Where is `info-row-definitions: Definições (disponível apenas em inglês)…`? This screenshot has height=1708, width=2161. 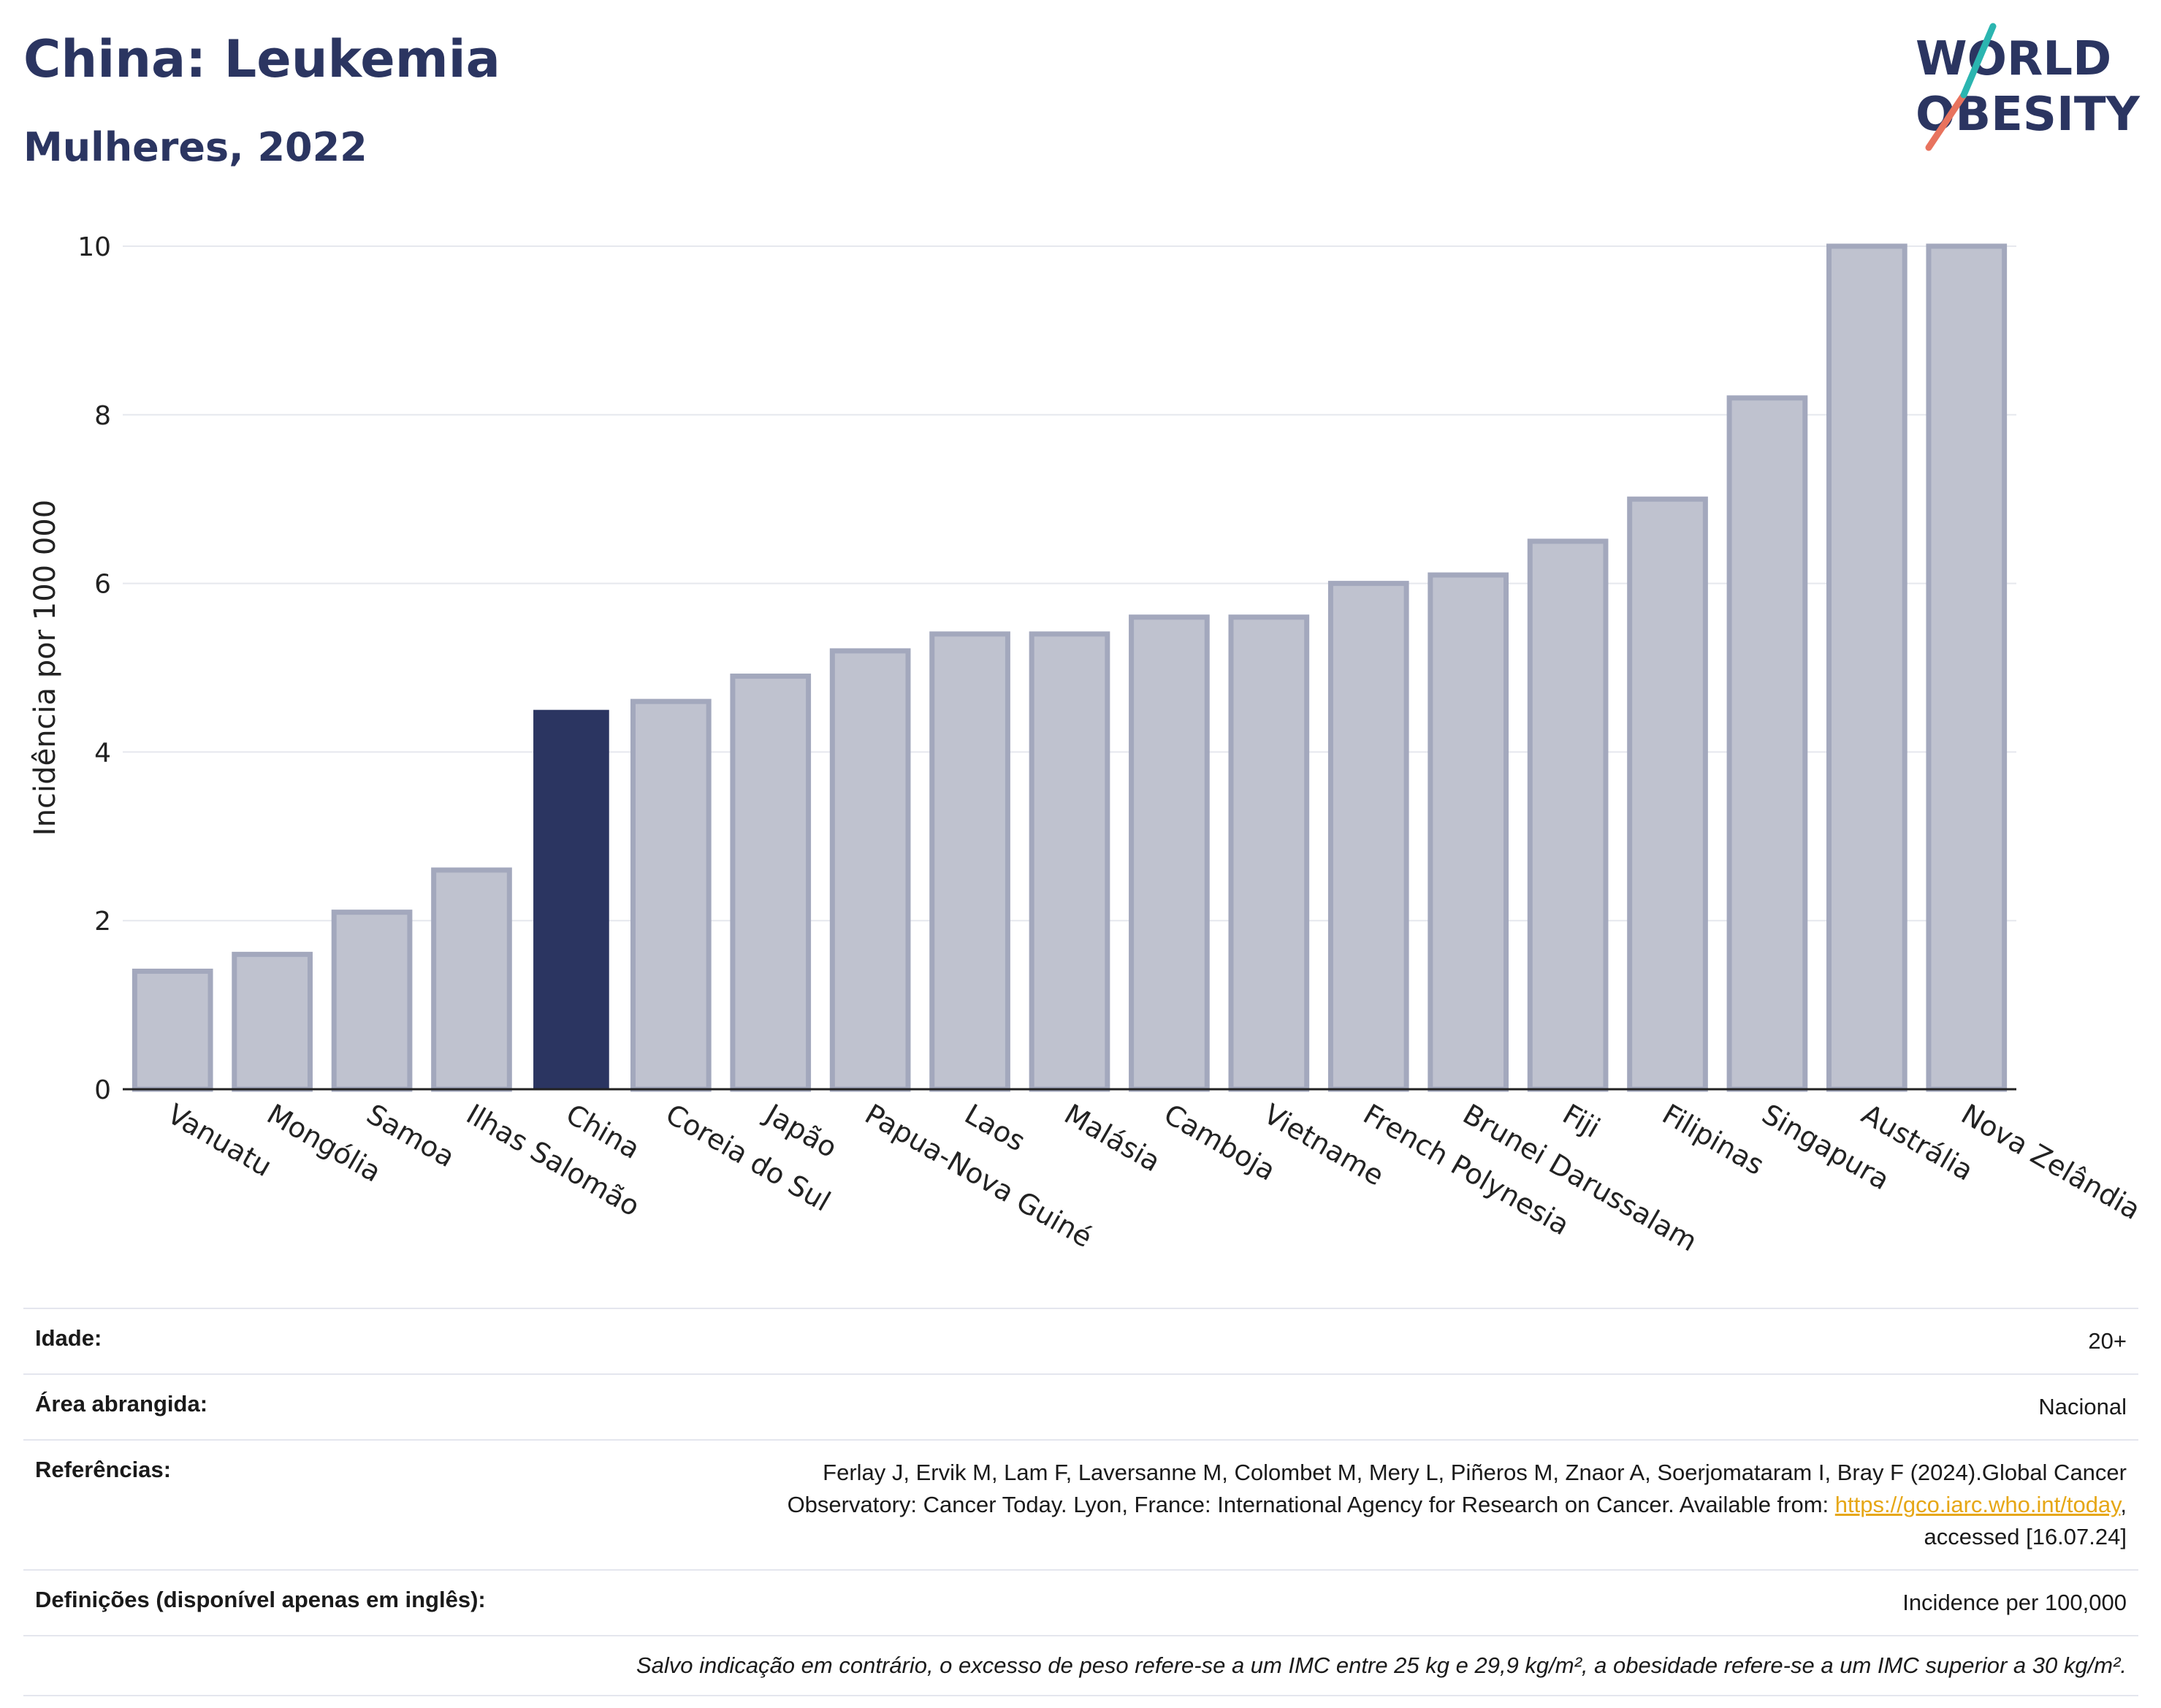 info-row-definitions: Definições (disponível apenas em inglês)… is located at coordinates (1080, 1602).